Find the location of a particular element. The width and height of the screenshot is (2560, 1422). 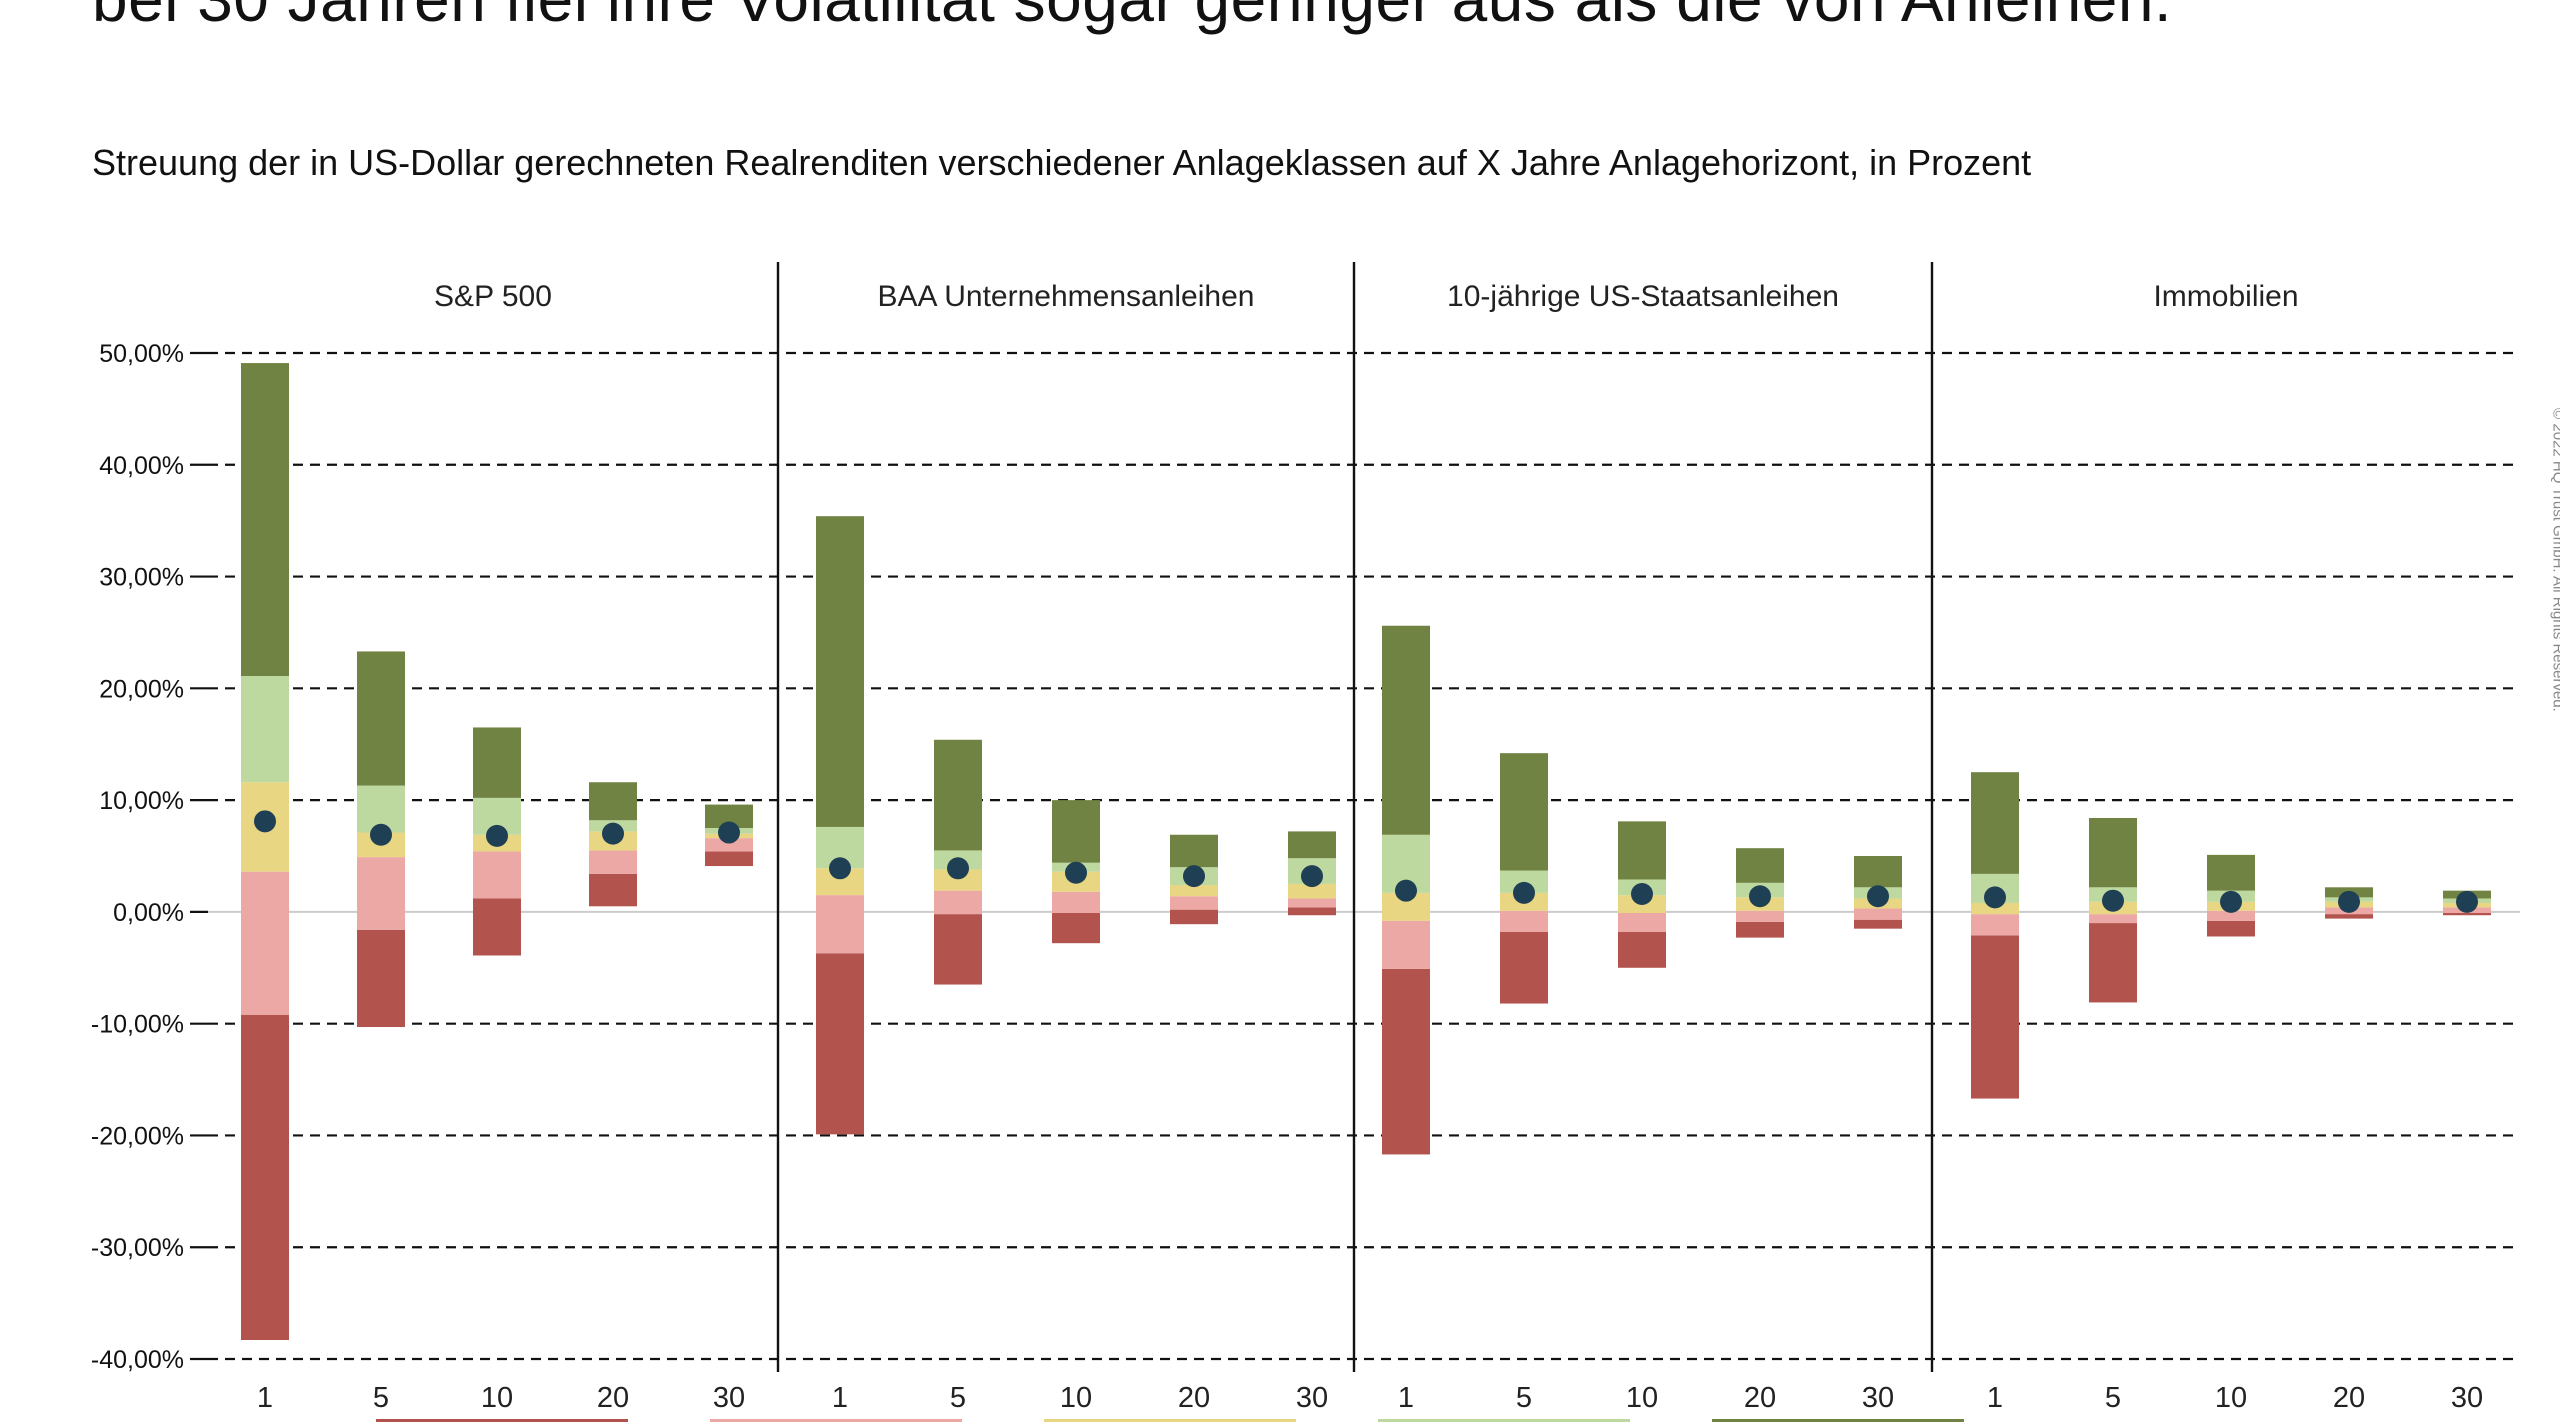

panel-title: S&P 500 is located at coordinates (493, 296).